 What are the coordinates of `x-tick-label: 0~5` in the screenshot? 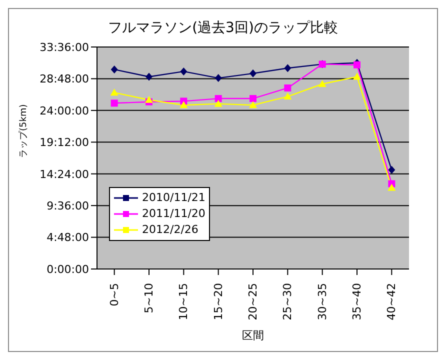 It's located at (114, 294).